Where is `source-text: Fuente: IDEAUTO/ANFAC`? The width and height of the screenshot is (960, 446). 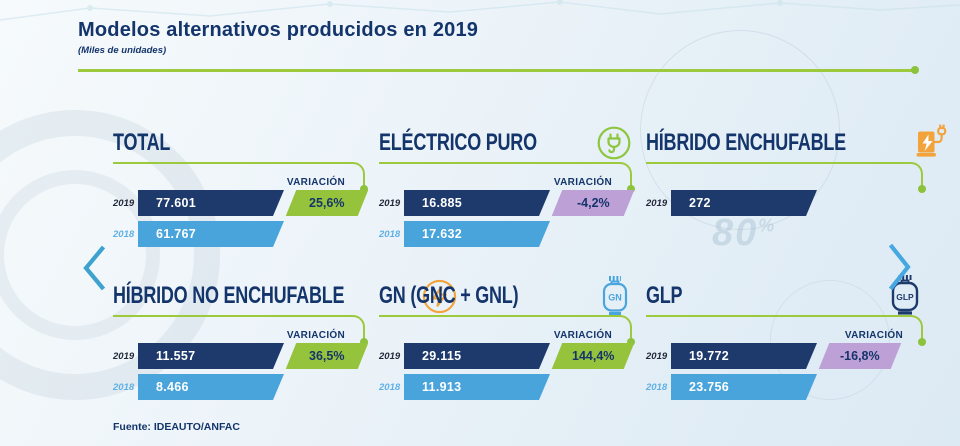 source-text: Fuente: IDEAUTO/ANFAC is located at coordinates (176, 427).